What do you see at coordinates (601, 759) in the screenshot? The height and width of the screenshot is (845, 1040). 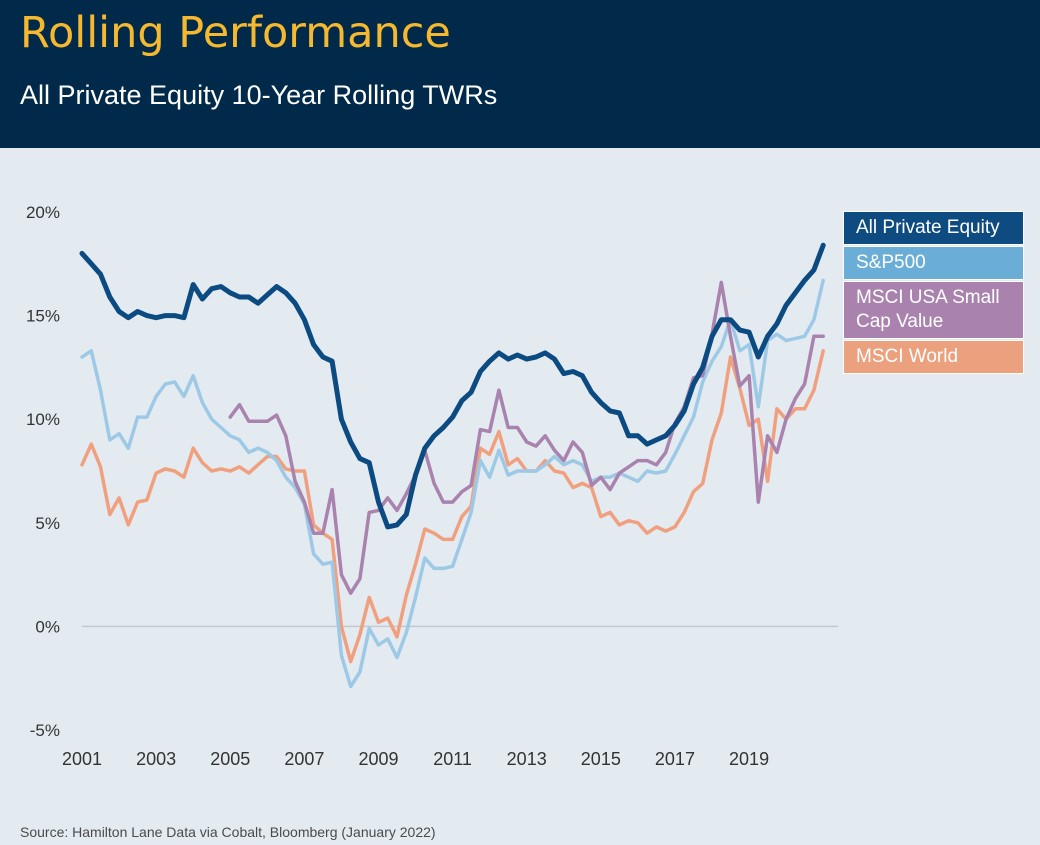 I see `x-tick-label: 2015` at bounding box center [601, 759].